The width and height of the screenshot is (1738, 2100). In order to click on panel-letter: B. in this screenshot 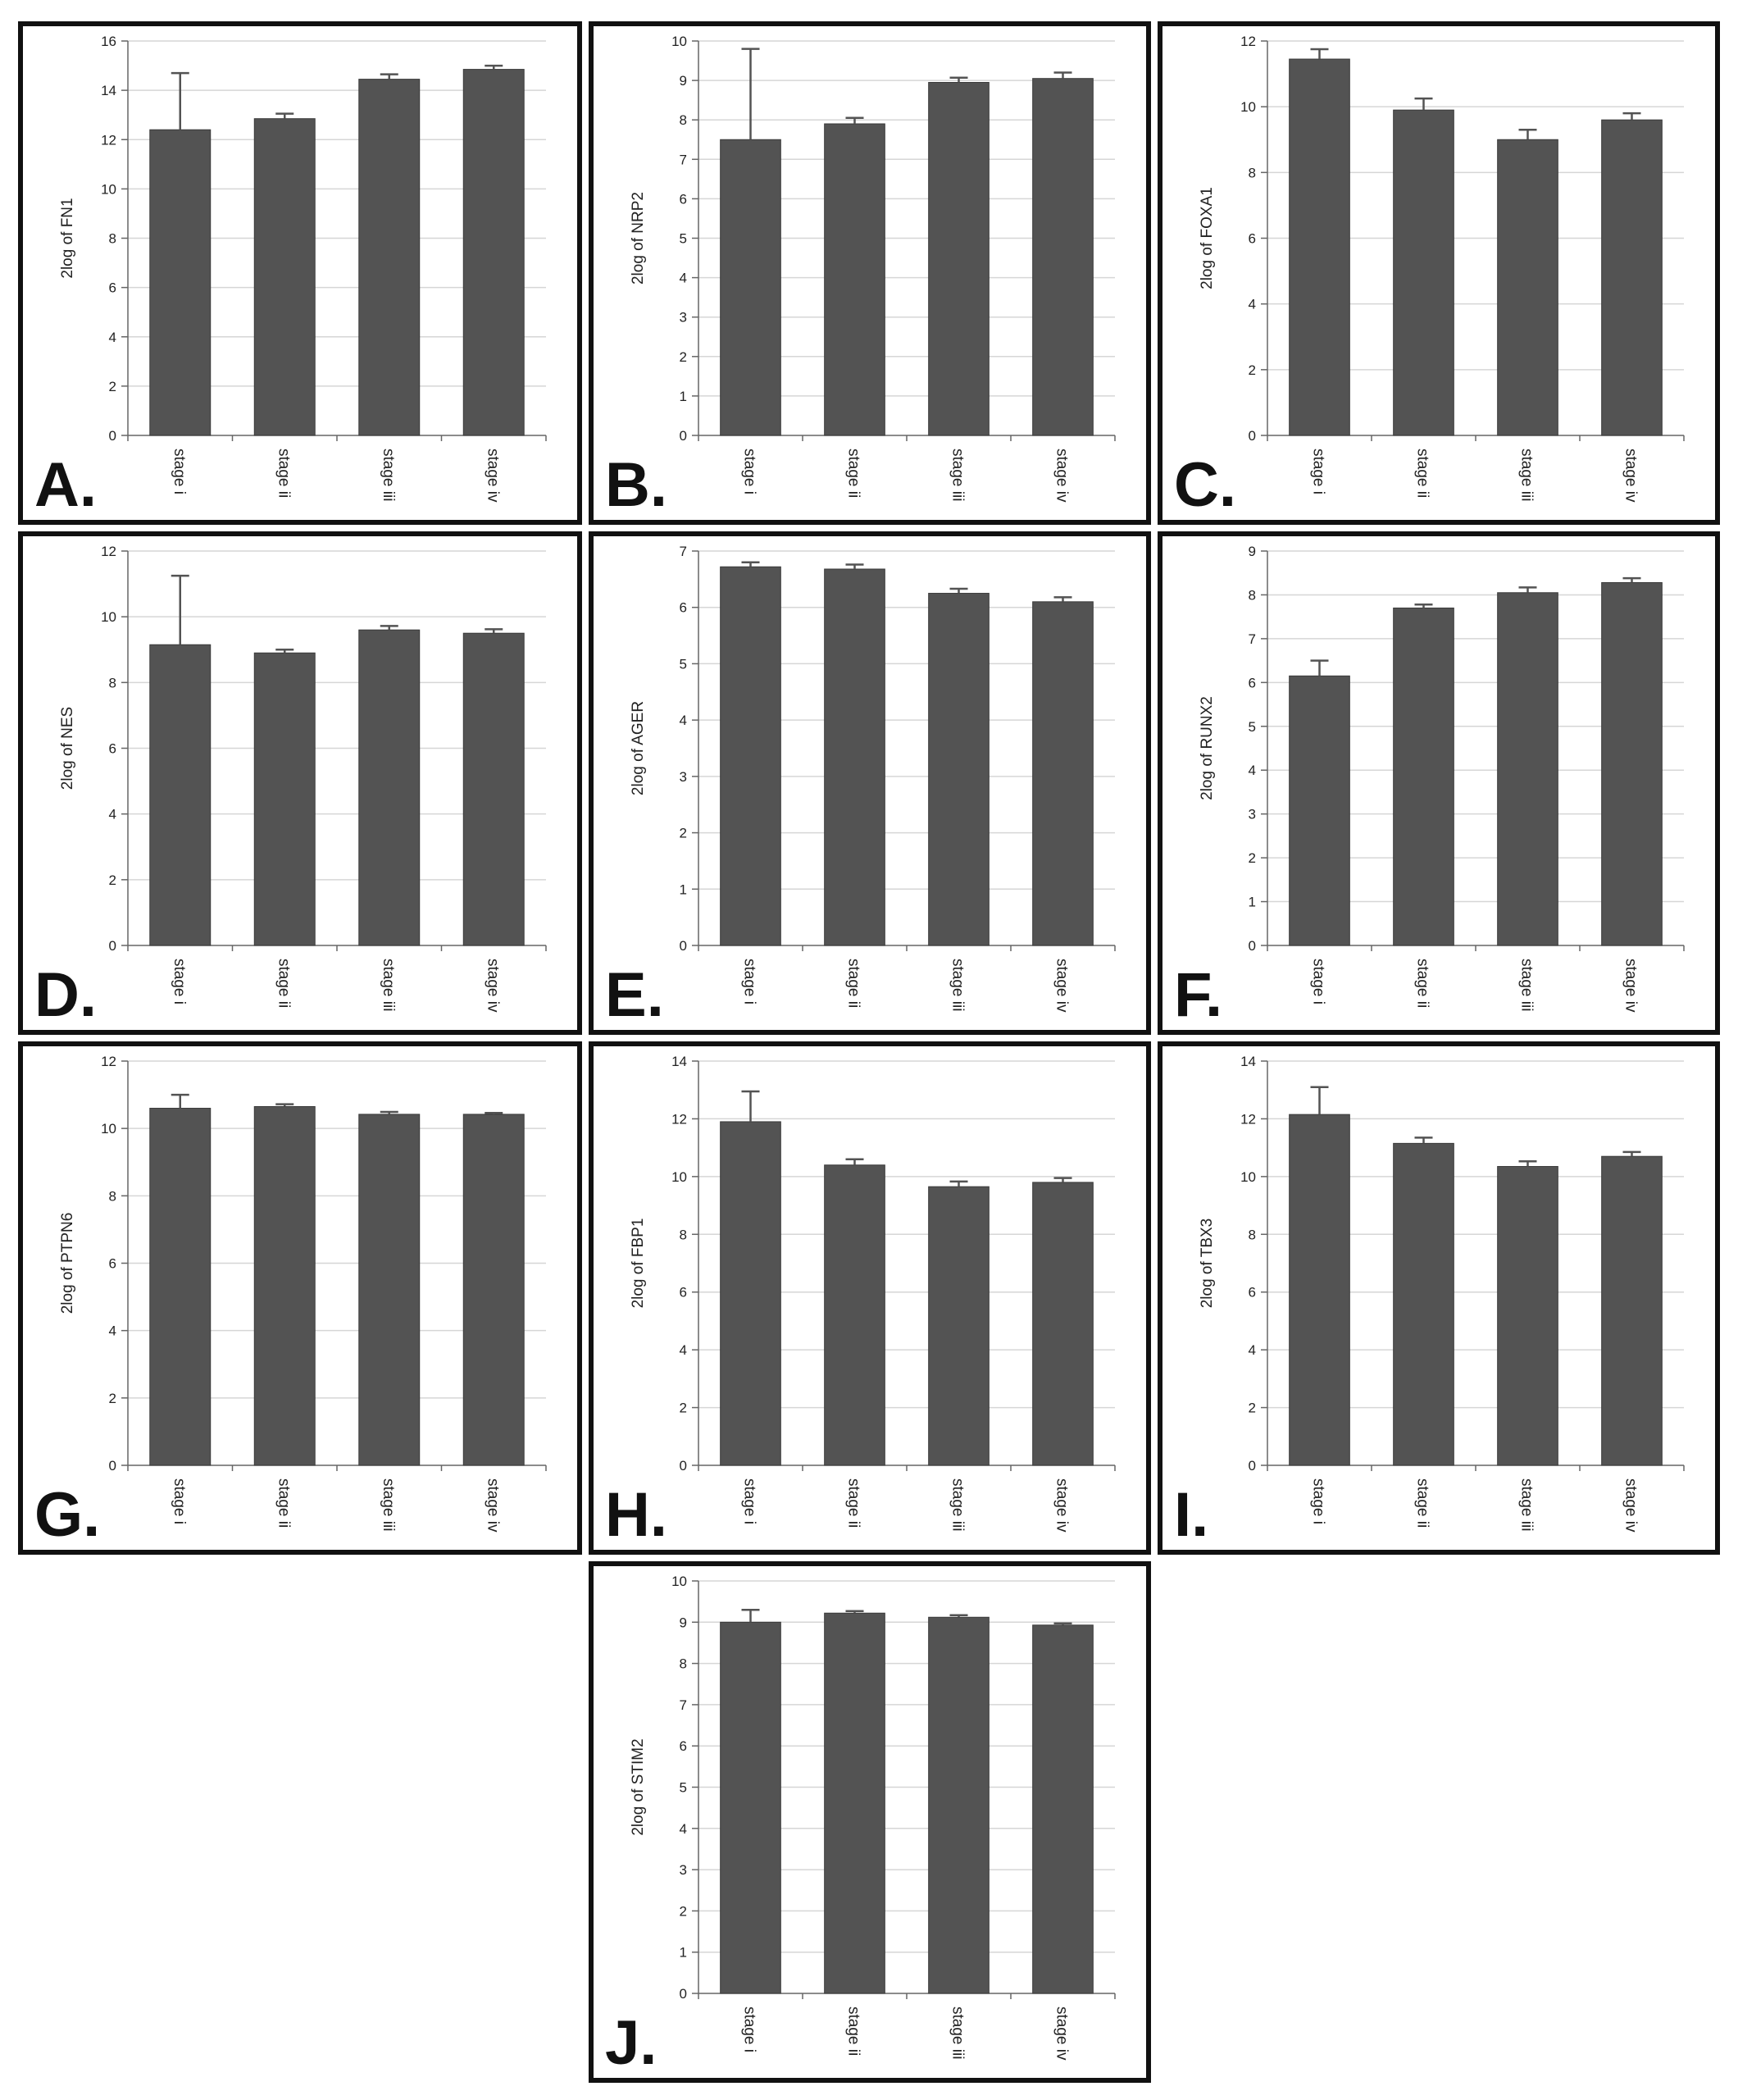, I will do `click(636, 485)`.